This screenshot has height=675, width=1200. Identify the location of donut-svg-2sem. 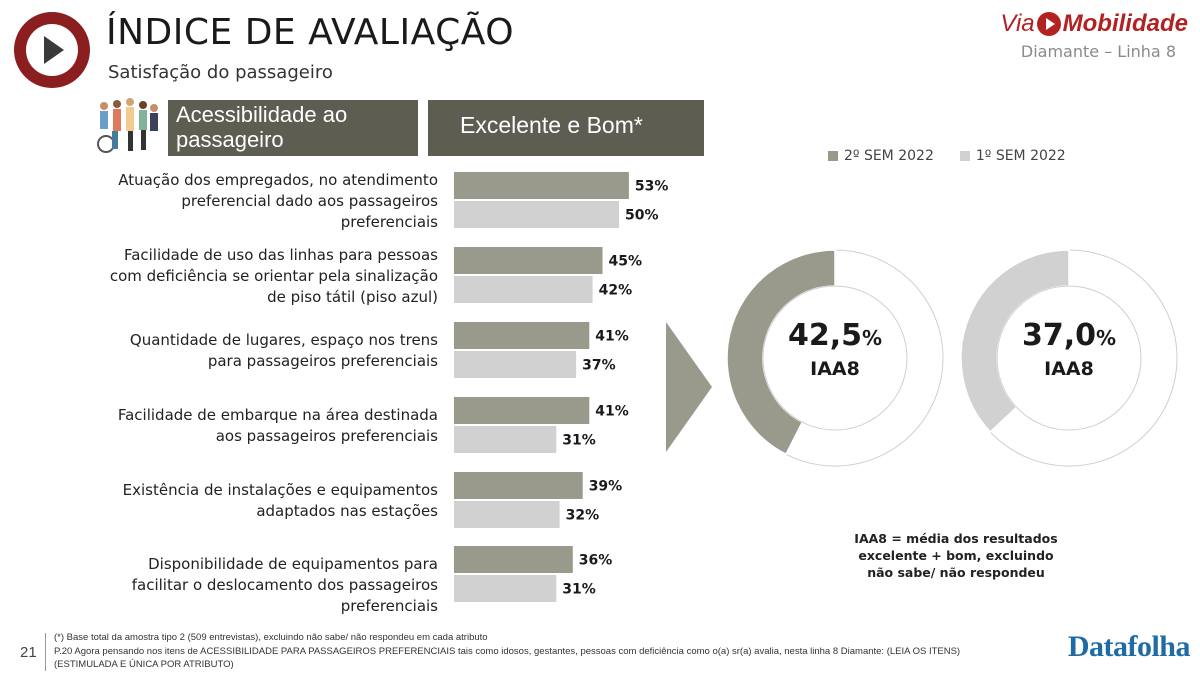
(835, 358).